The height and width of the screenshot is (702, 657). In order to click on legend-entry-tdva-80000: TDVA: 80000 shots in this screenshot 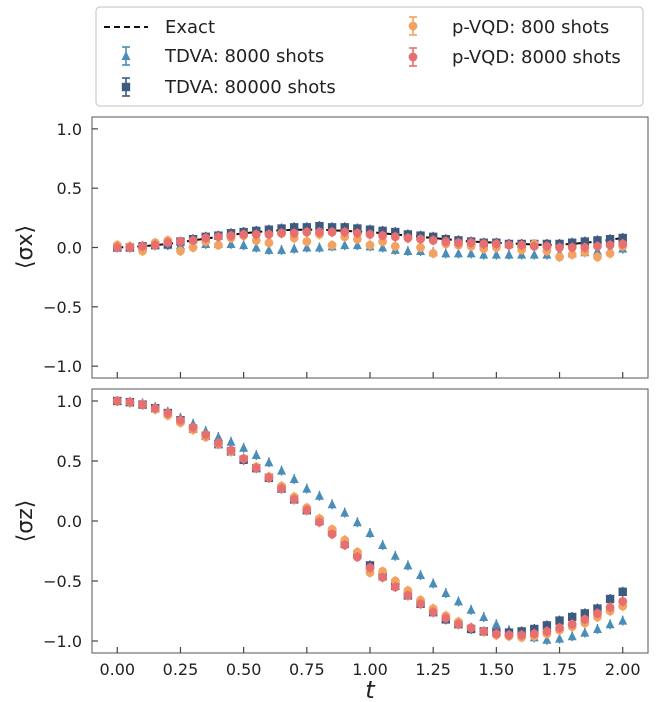, I will do `click(228, 87)`.